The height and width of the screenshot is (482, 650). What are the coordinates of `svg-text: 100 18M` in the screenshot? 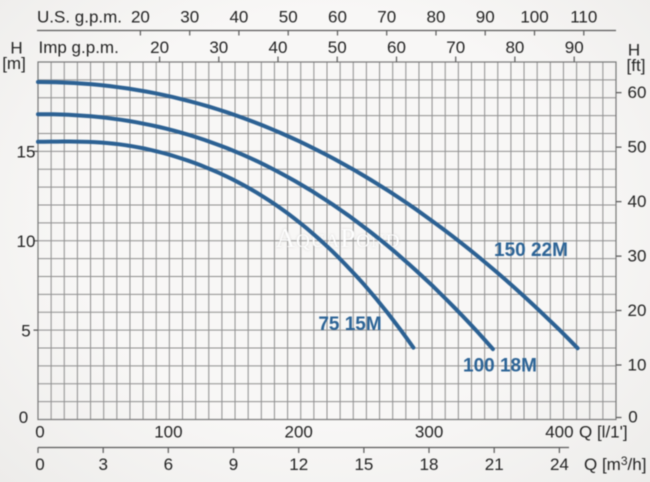 It's located at (500, 366).